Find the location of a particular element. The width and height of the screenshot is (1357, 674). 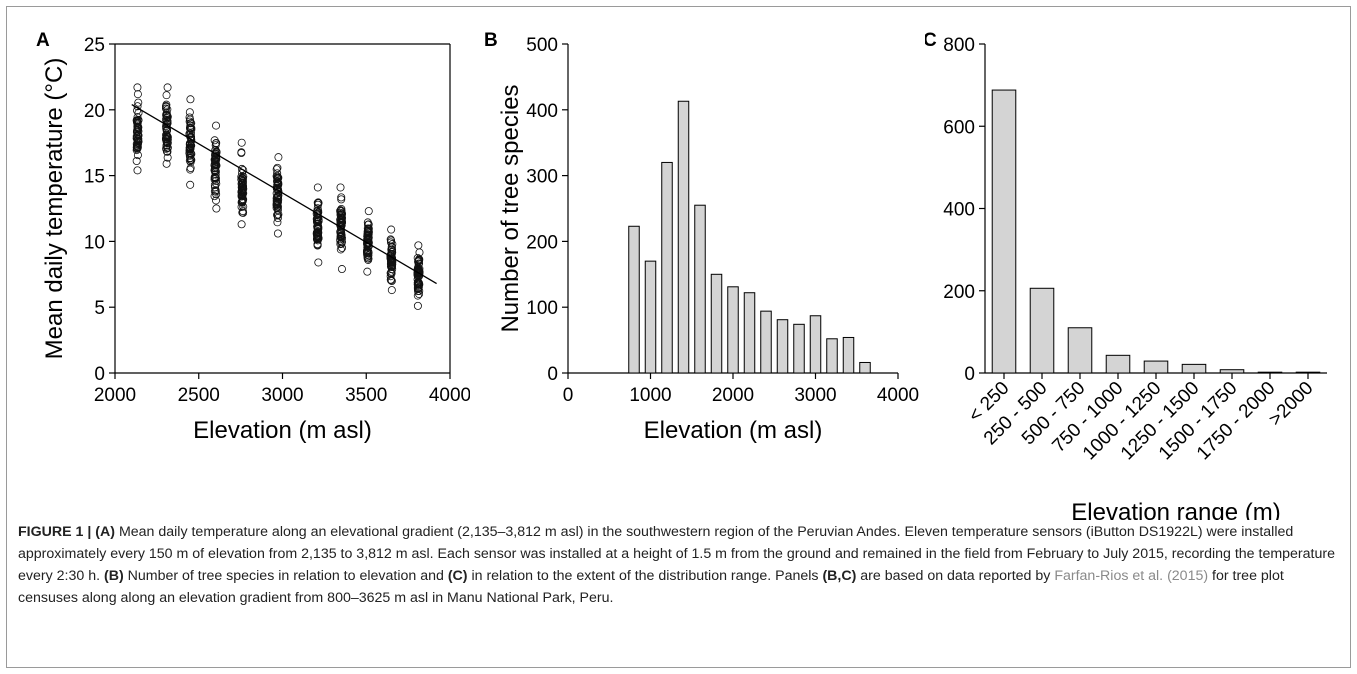

caption-tag-bc: (B,C) is located at coordinates (839, 576).